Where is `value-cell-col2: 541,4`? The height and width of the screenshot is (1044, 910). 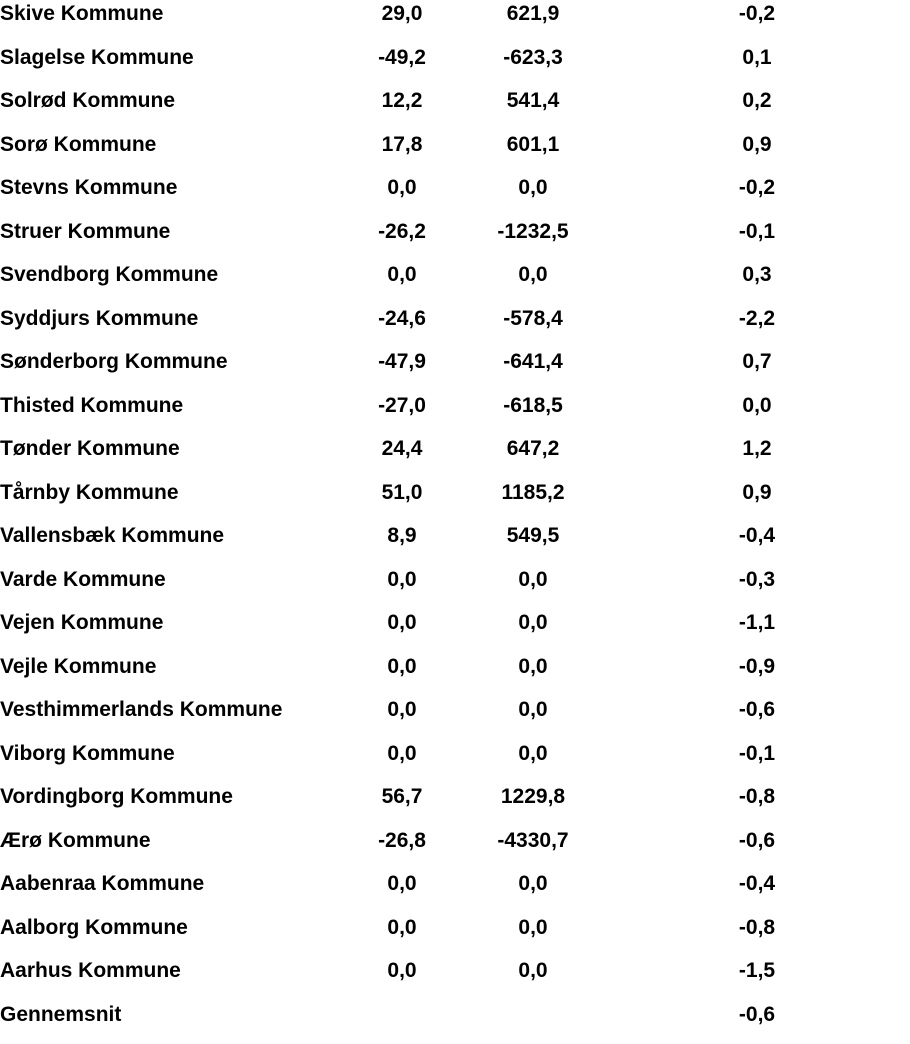
value-cell-col2: 541,4 is located at coordinates (533, 109).